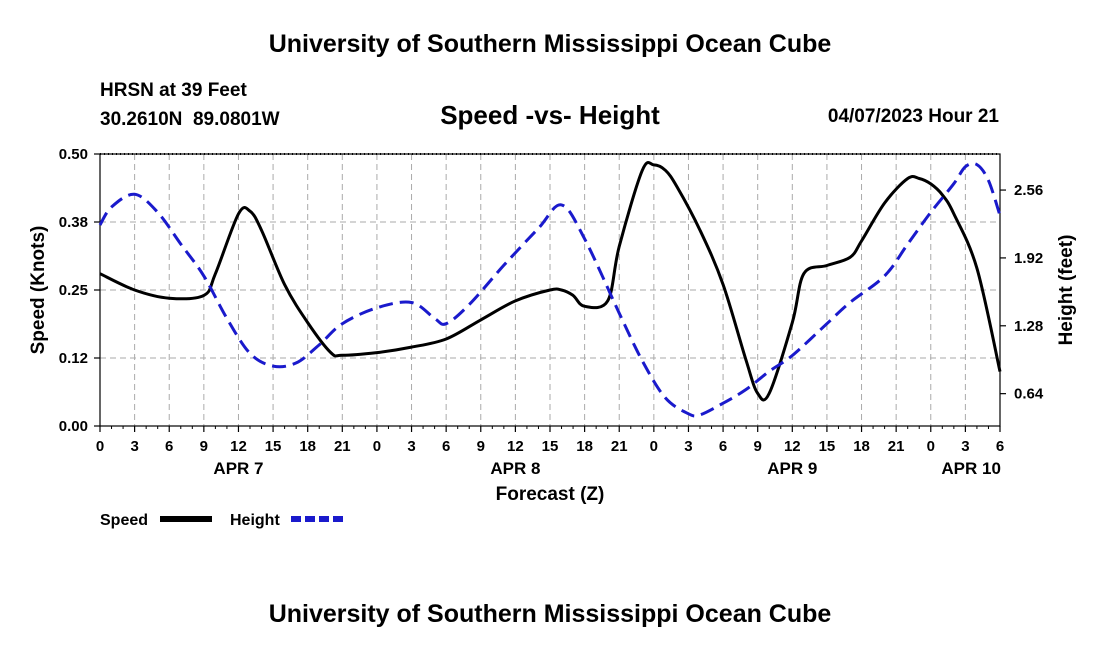 The width and height of the screenshot is (1100, 650). Describe the element at coordinates (1029, 394) in the screenshot. I see `y2-tick-label: 0.64` at that location.